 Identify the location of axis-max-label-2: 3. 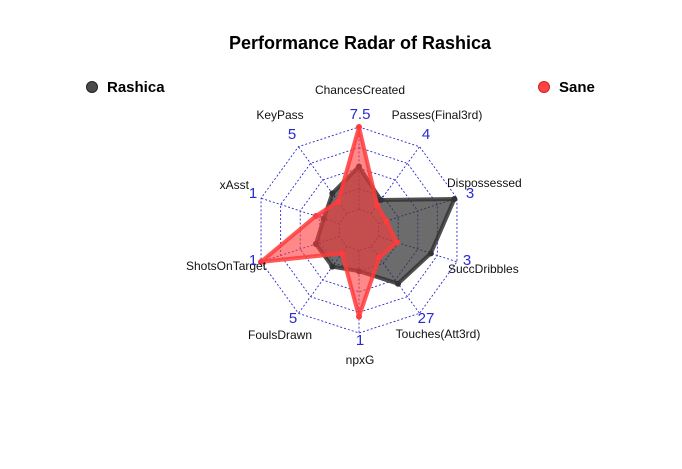
(470, 193).